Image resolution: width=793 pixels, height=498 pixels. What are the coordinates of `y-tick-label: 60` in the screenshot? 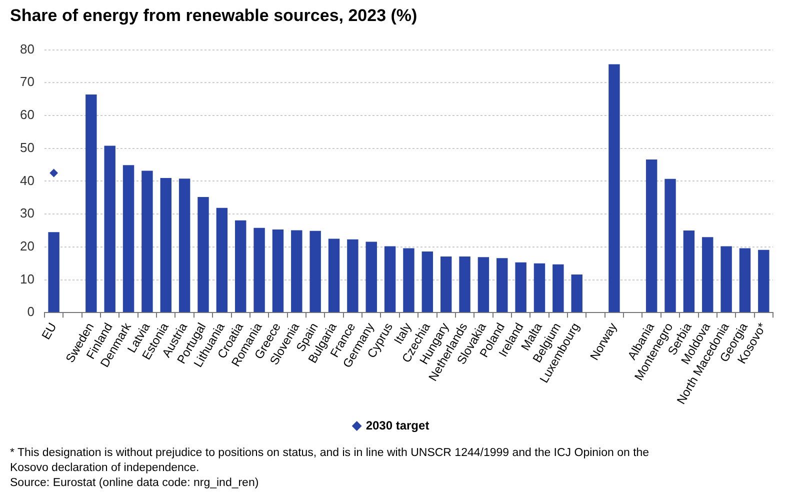 It's located at (27, 114).